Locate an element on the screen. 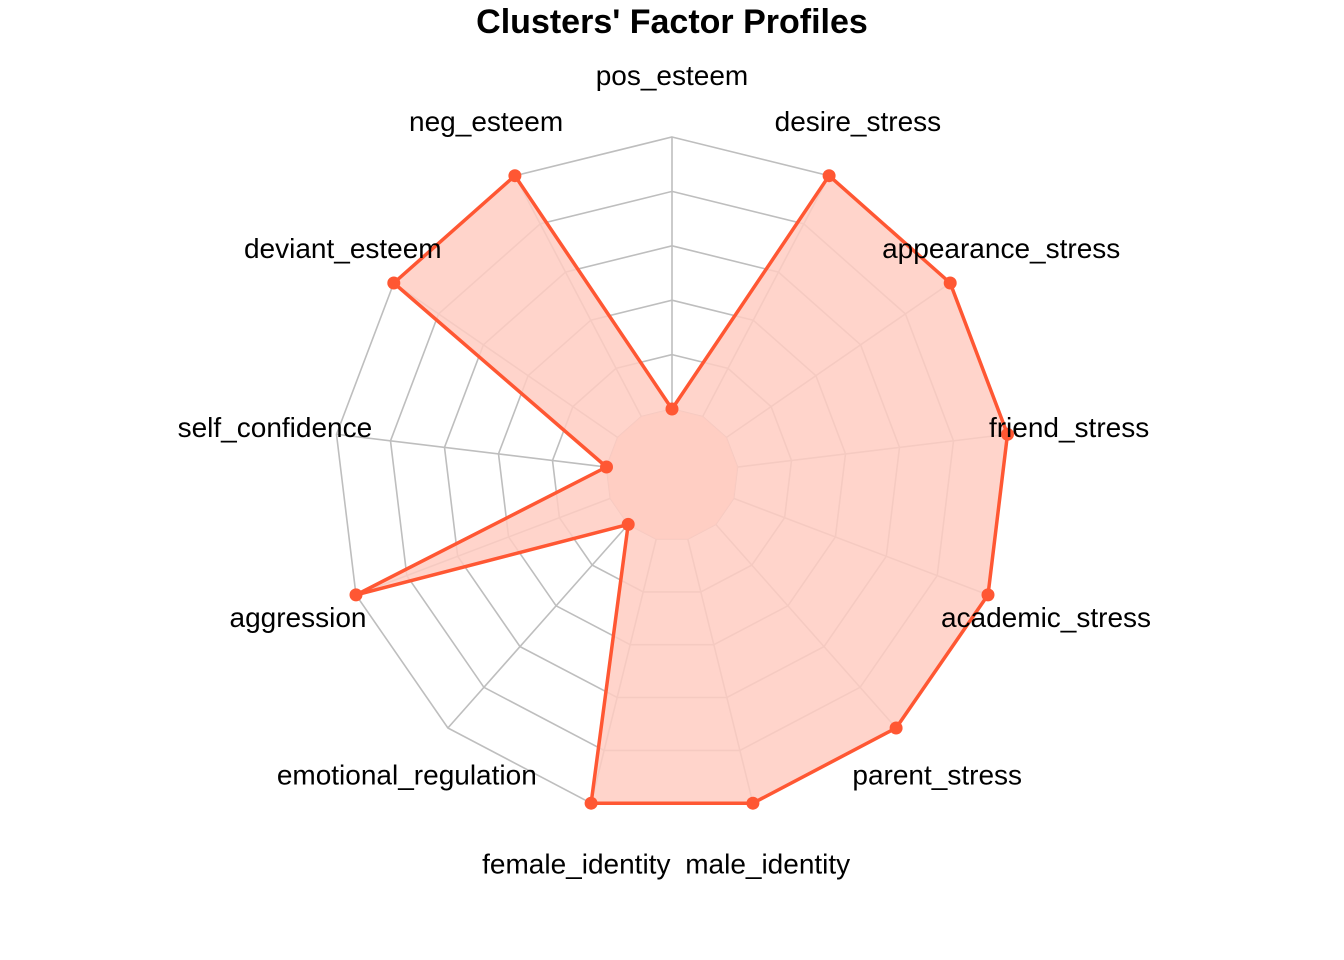 Image resolution: width=1344 pixels, height=960 pixels. axis-label-male_identity: male_identity is located at coordinates (767, 863).